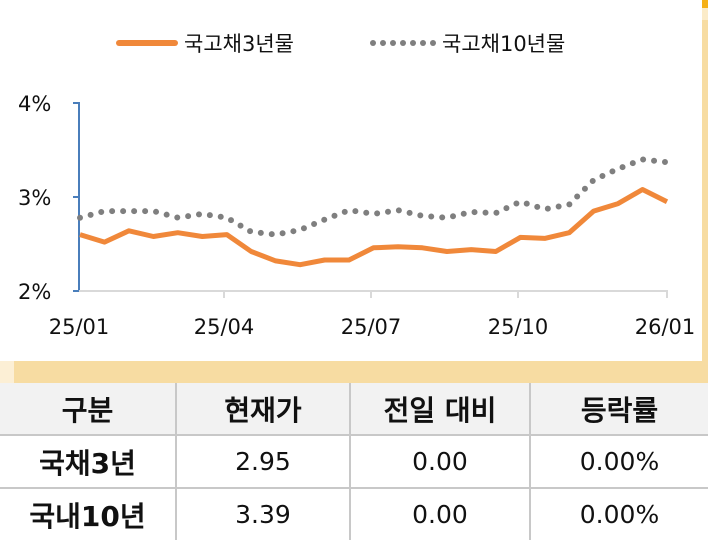  What do you see at coordinates (705, 14) in the screenshot?
I see `panel-right-border-light` at bounding box center [705, 14].